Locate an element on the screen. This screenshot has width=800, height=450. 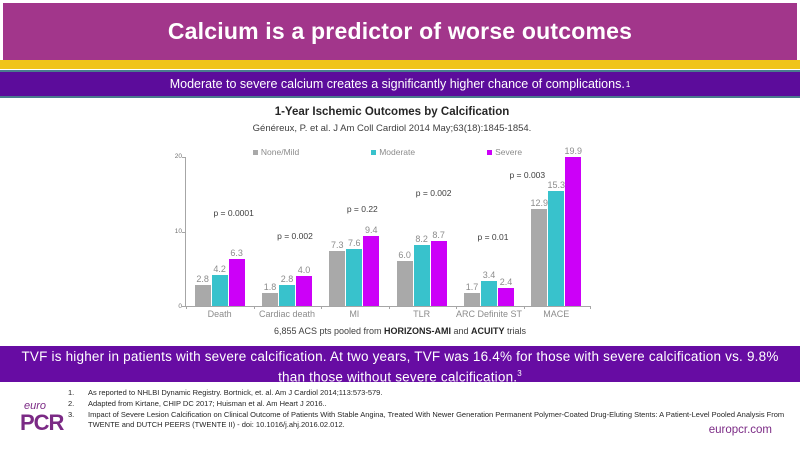
legend-item-none-mild: None/Mild is located at coordinates (276, 152).